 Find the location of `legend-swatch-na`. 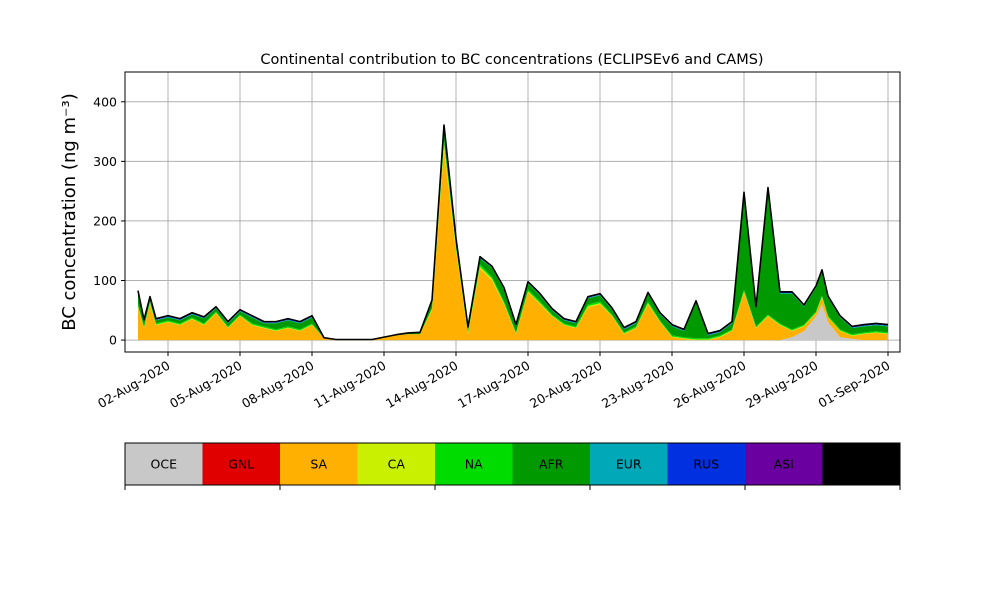

legend-swatch-na is located at coordinates (474, 464).